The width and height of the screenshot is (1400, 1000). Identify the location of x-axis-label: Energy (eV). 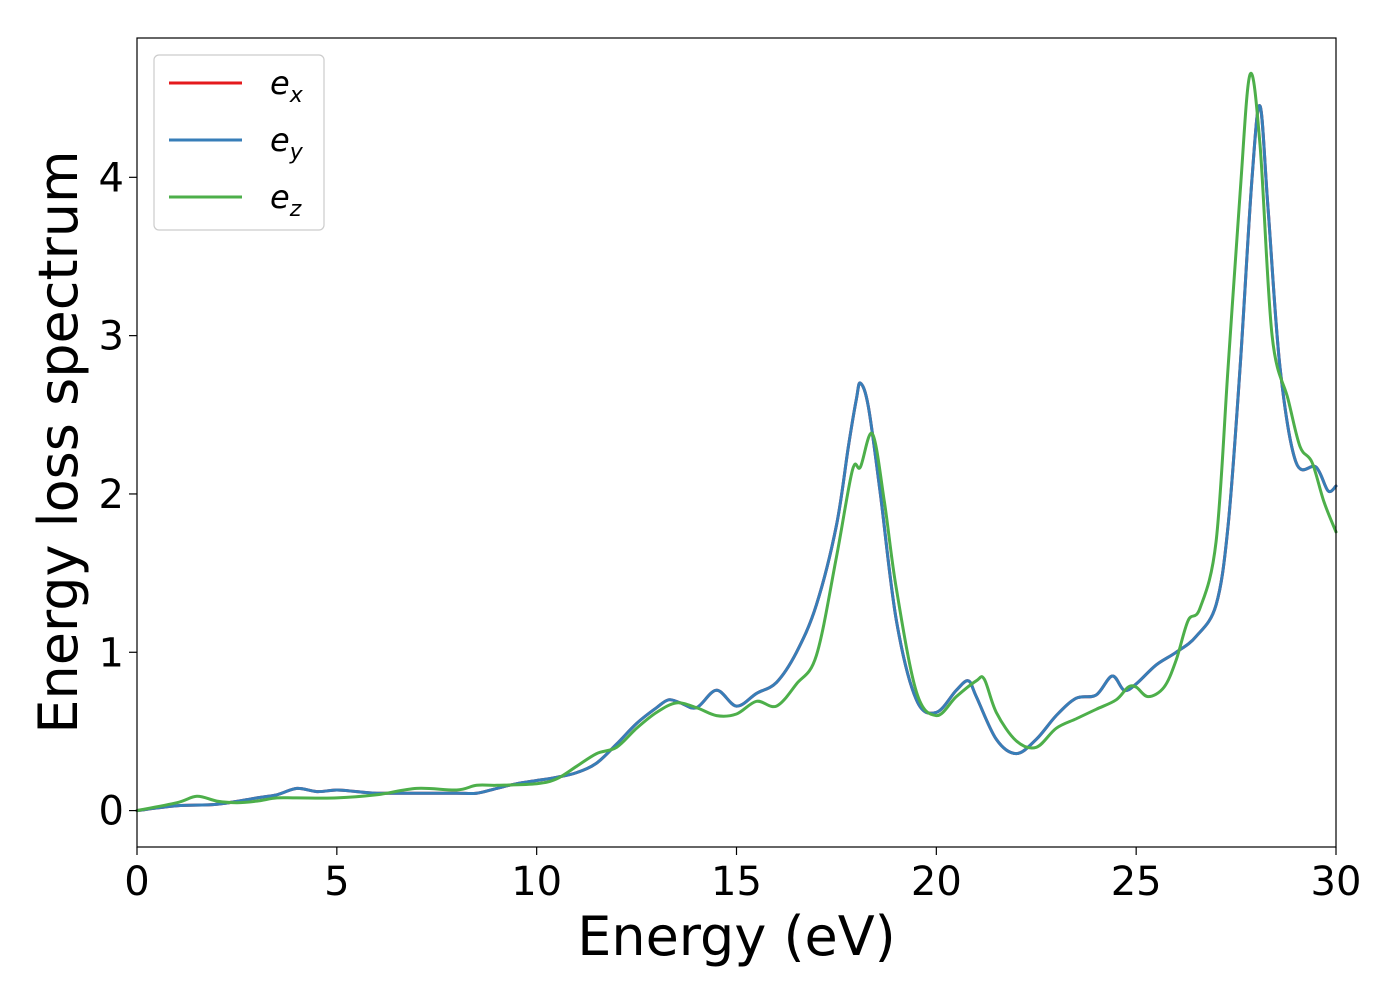
(736, 936).